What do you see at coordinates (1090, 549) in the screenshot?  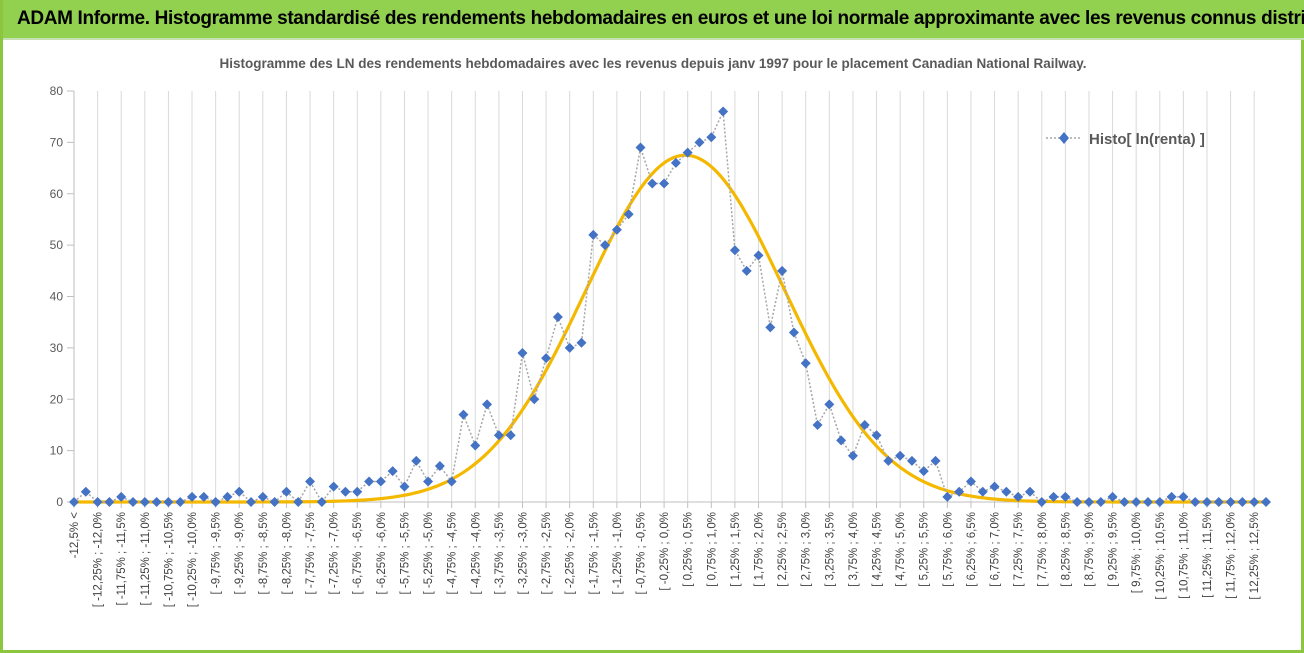 I see `x-tick-label: [ 8,75% ; 9,0%` at bounding box center [1090, 549].